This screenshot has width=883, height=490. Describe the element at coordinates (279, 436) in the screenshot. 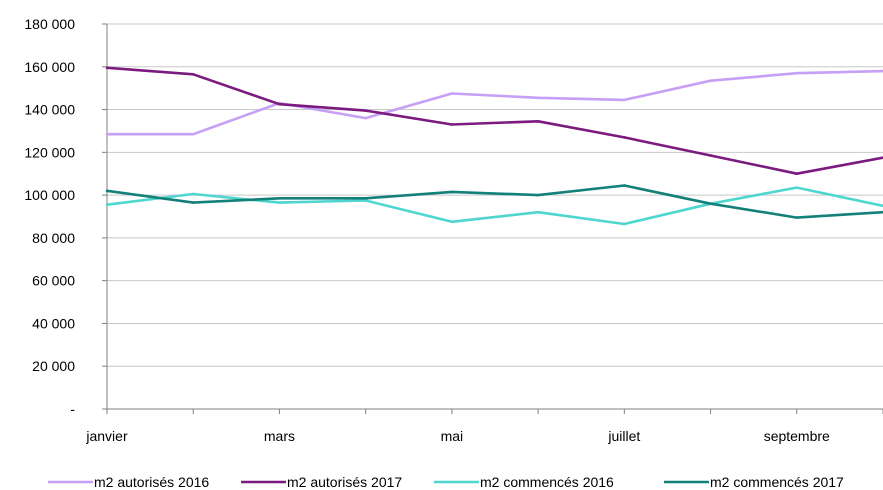

I see `x-tick-label: mars` at that location.